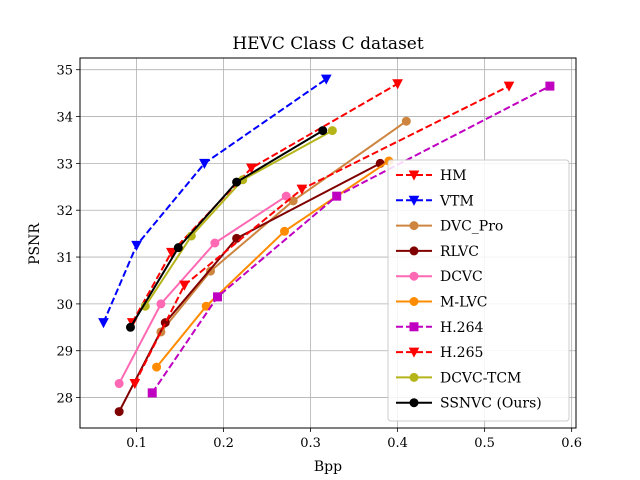 The height and width of the screenshot is (480, 640). I want to click on y-tick-label: 32, so click(64, 211).